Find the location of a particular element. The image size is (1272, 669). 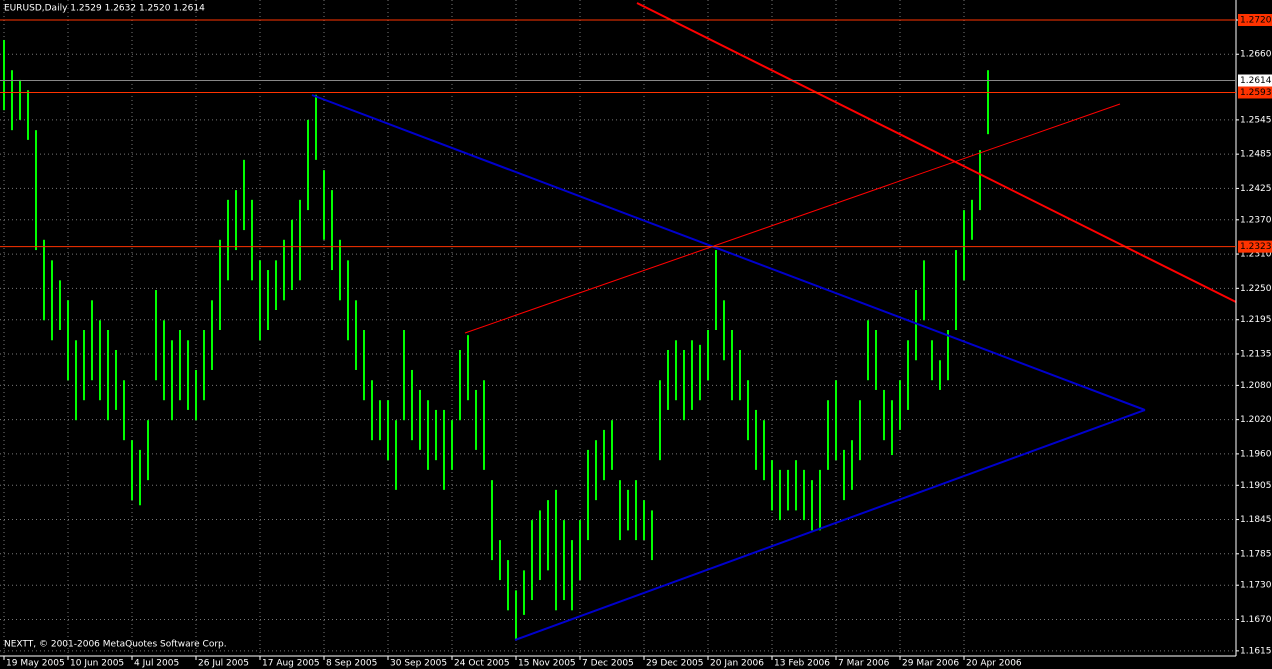

last-price-label: 1.2614 is located at coordinates (1256, 81).